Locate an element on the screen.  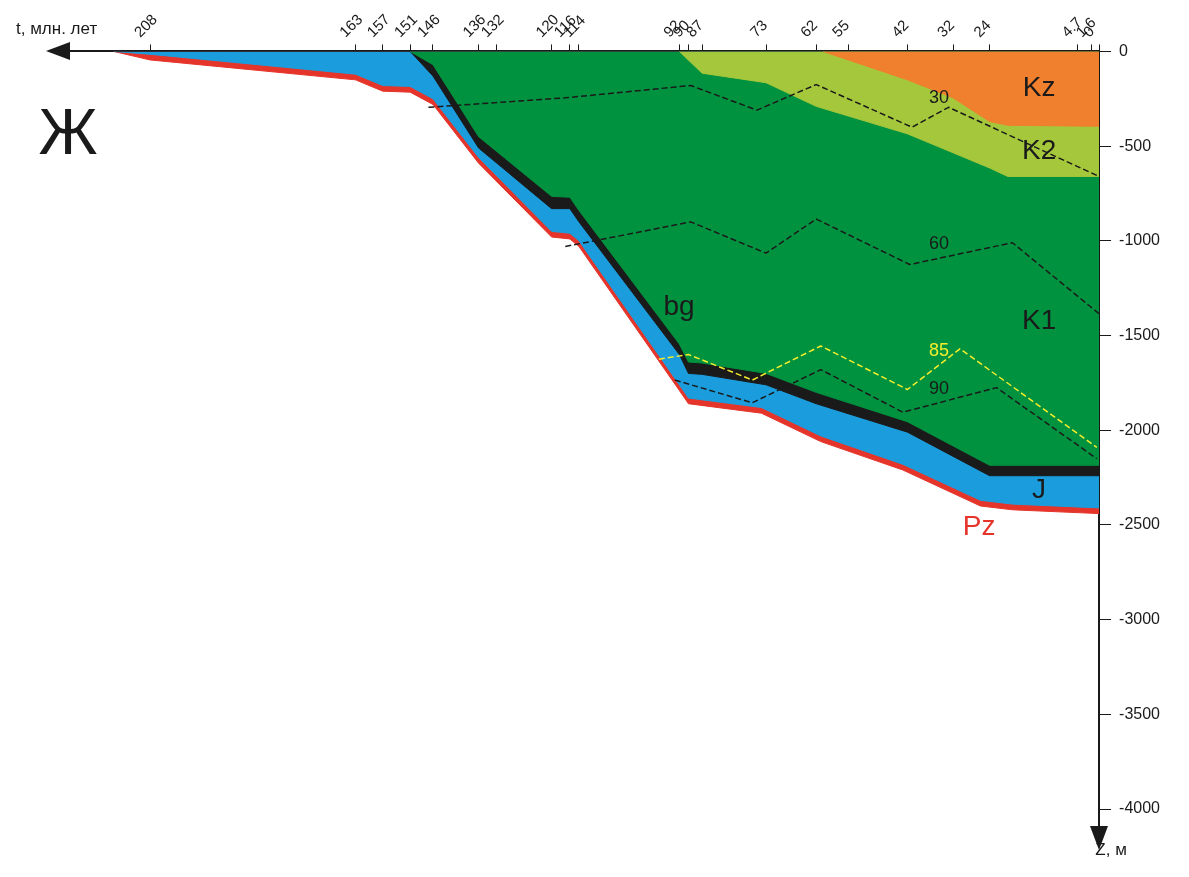
series-label: bg is located at coordinates (679, 306).